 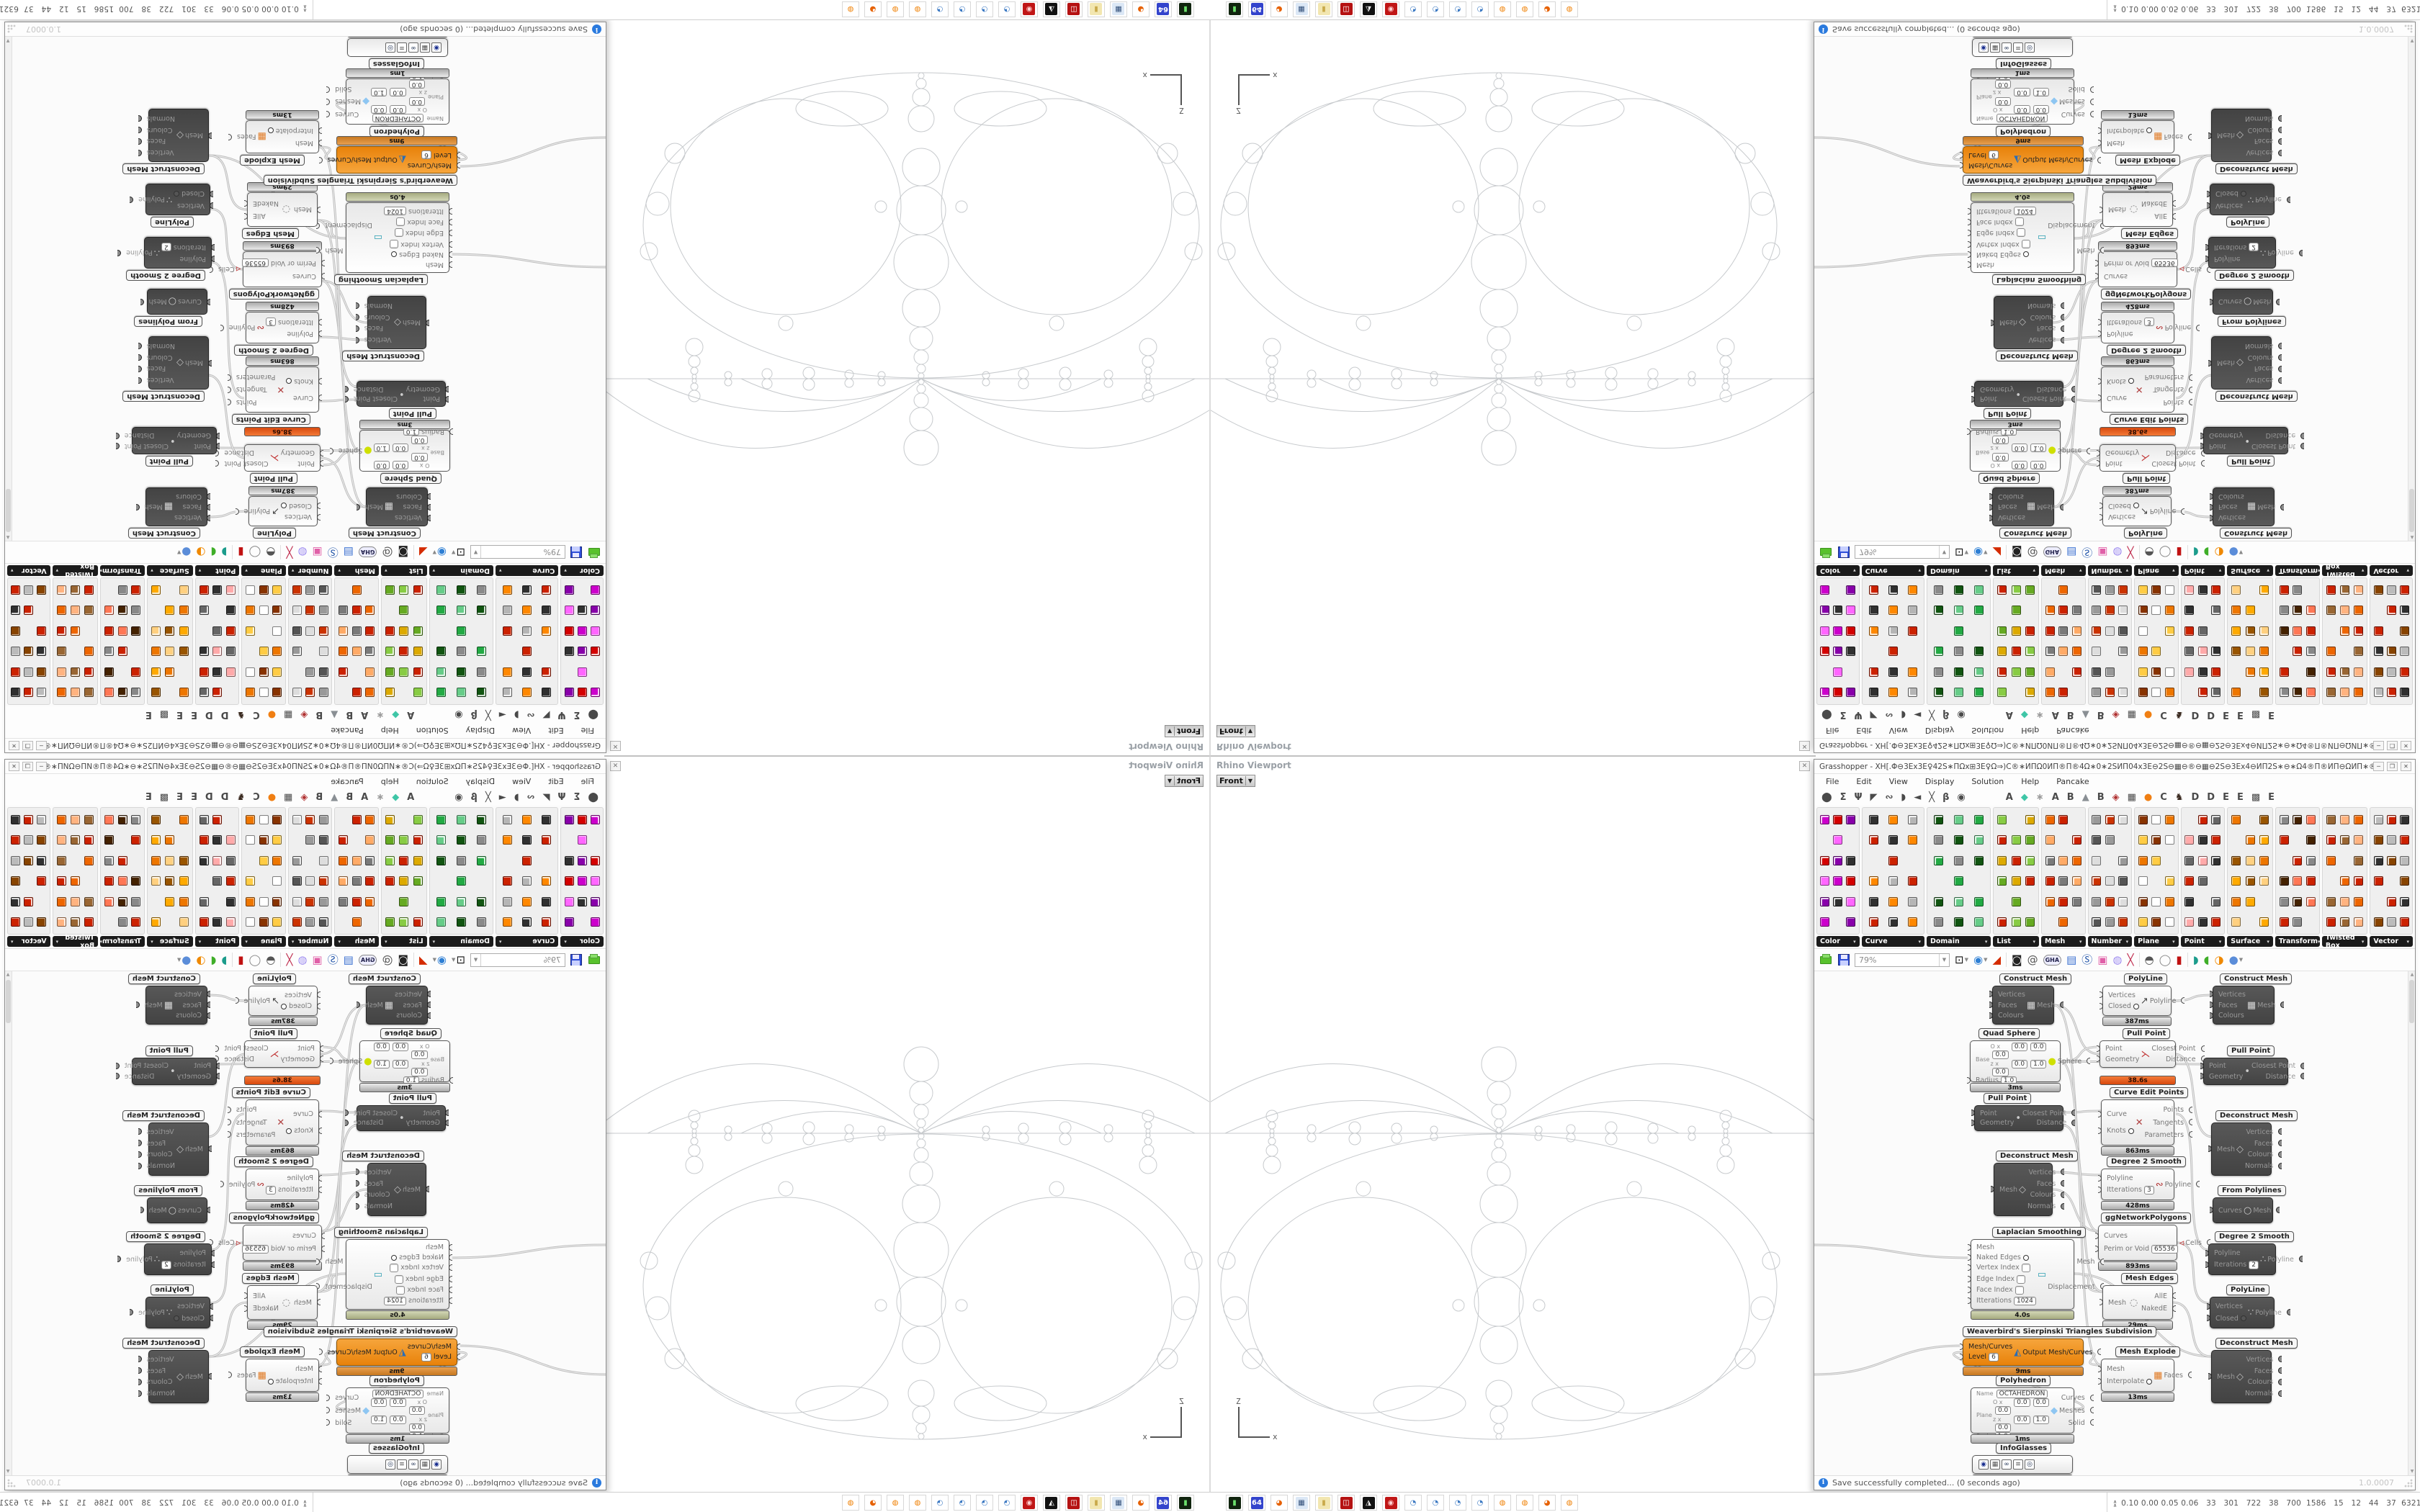 What do you see at coordinates (188, 247) in the screenshot?
I see `input-port: Iterations2` at bounding box center [188, 247].